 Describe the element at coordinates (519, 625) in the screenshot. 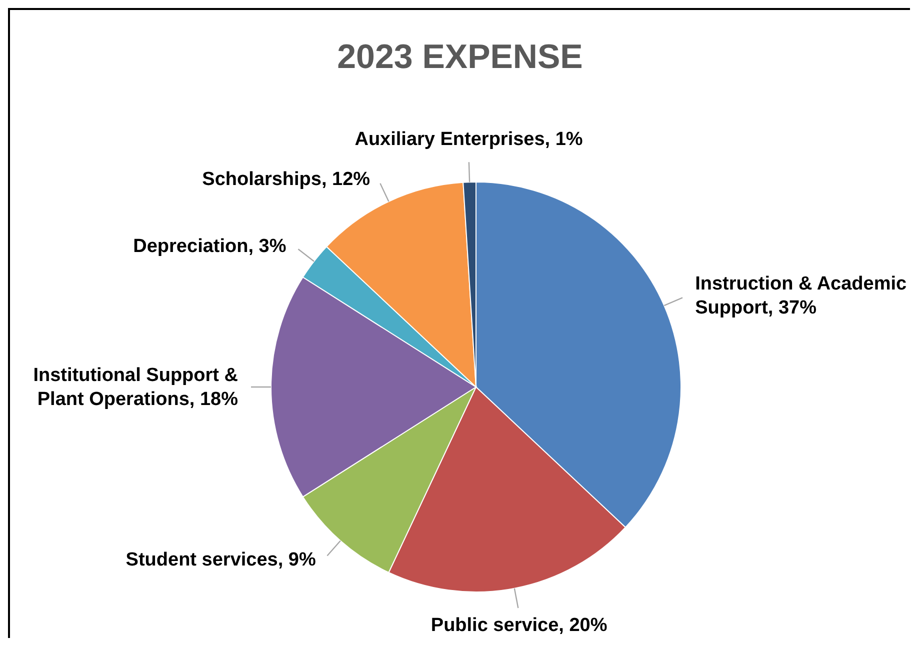

I see `slice-label: Public service, 20%` at that location.